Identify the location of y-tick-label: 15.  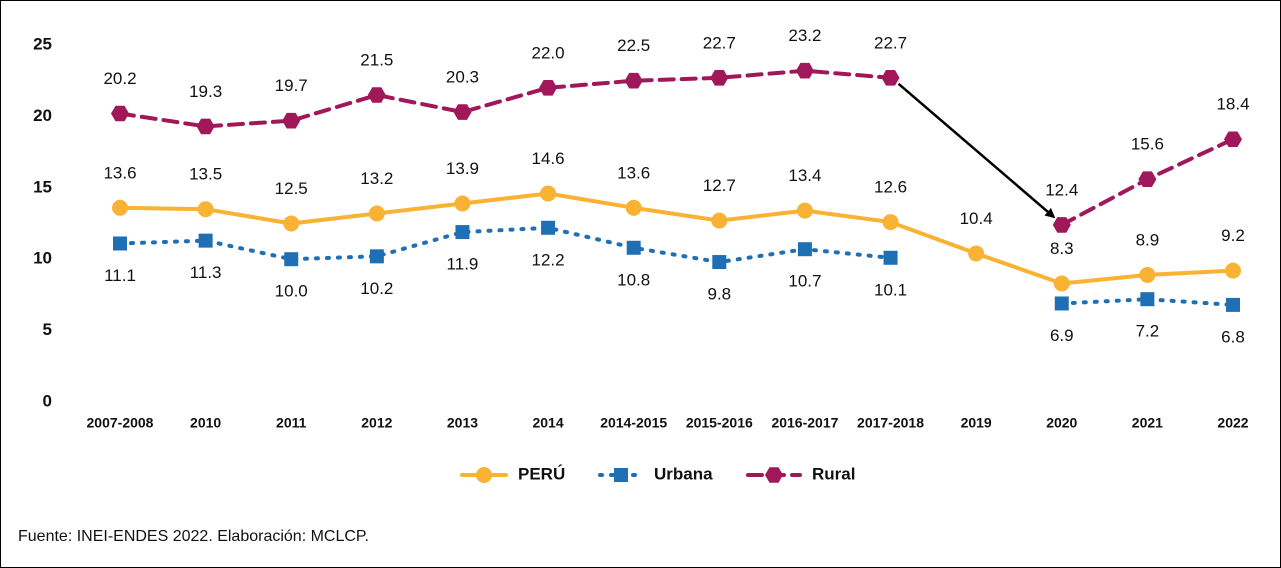
(42, 186).